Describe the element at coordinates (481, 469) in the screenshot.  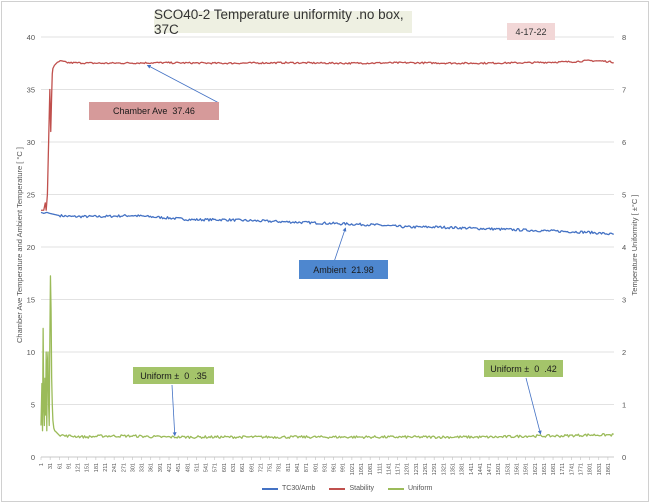
I see `x-tick-label: 1441` at that location.